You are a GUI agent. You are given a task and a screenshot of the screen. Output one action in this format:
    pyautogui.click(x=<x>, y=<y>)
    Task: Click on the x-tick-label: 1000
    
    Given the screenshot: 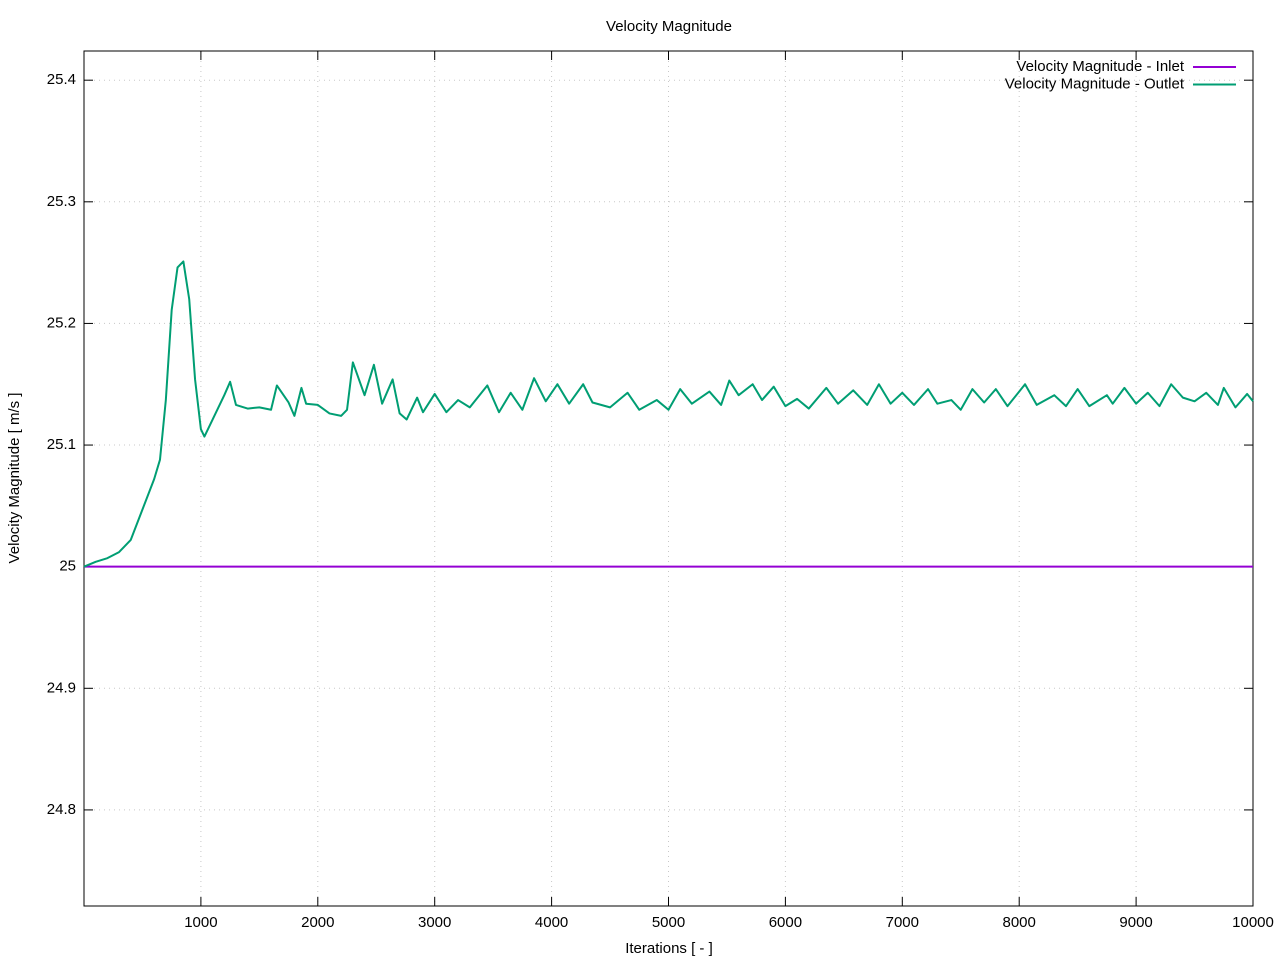 What is the action you would take?
    pyautogui.click(x=200, y=922)
    